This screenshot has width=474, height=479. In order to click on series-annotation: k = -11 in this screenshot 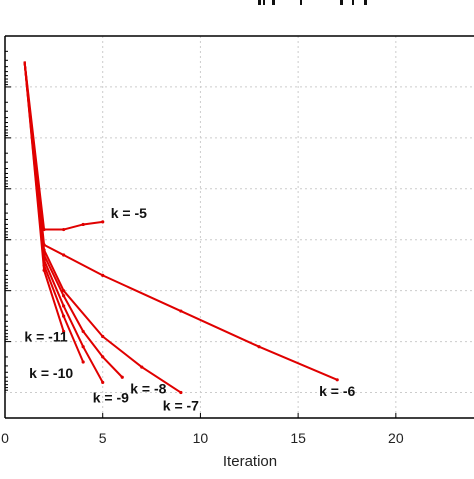, I will do `click(45, 336)`.